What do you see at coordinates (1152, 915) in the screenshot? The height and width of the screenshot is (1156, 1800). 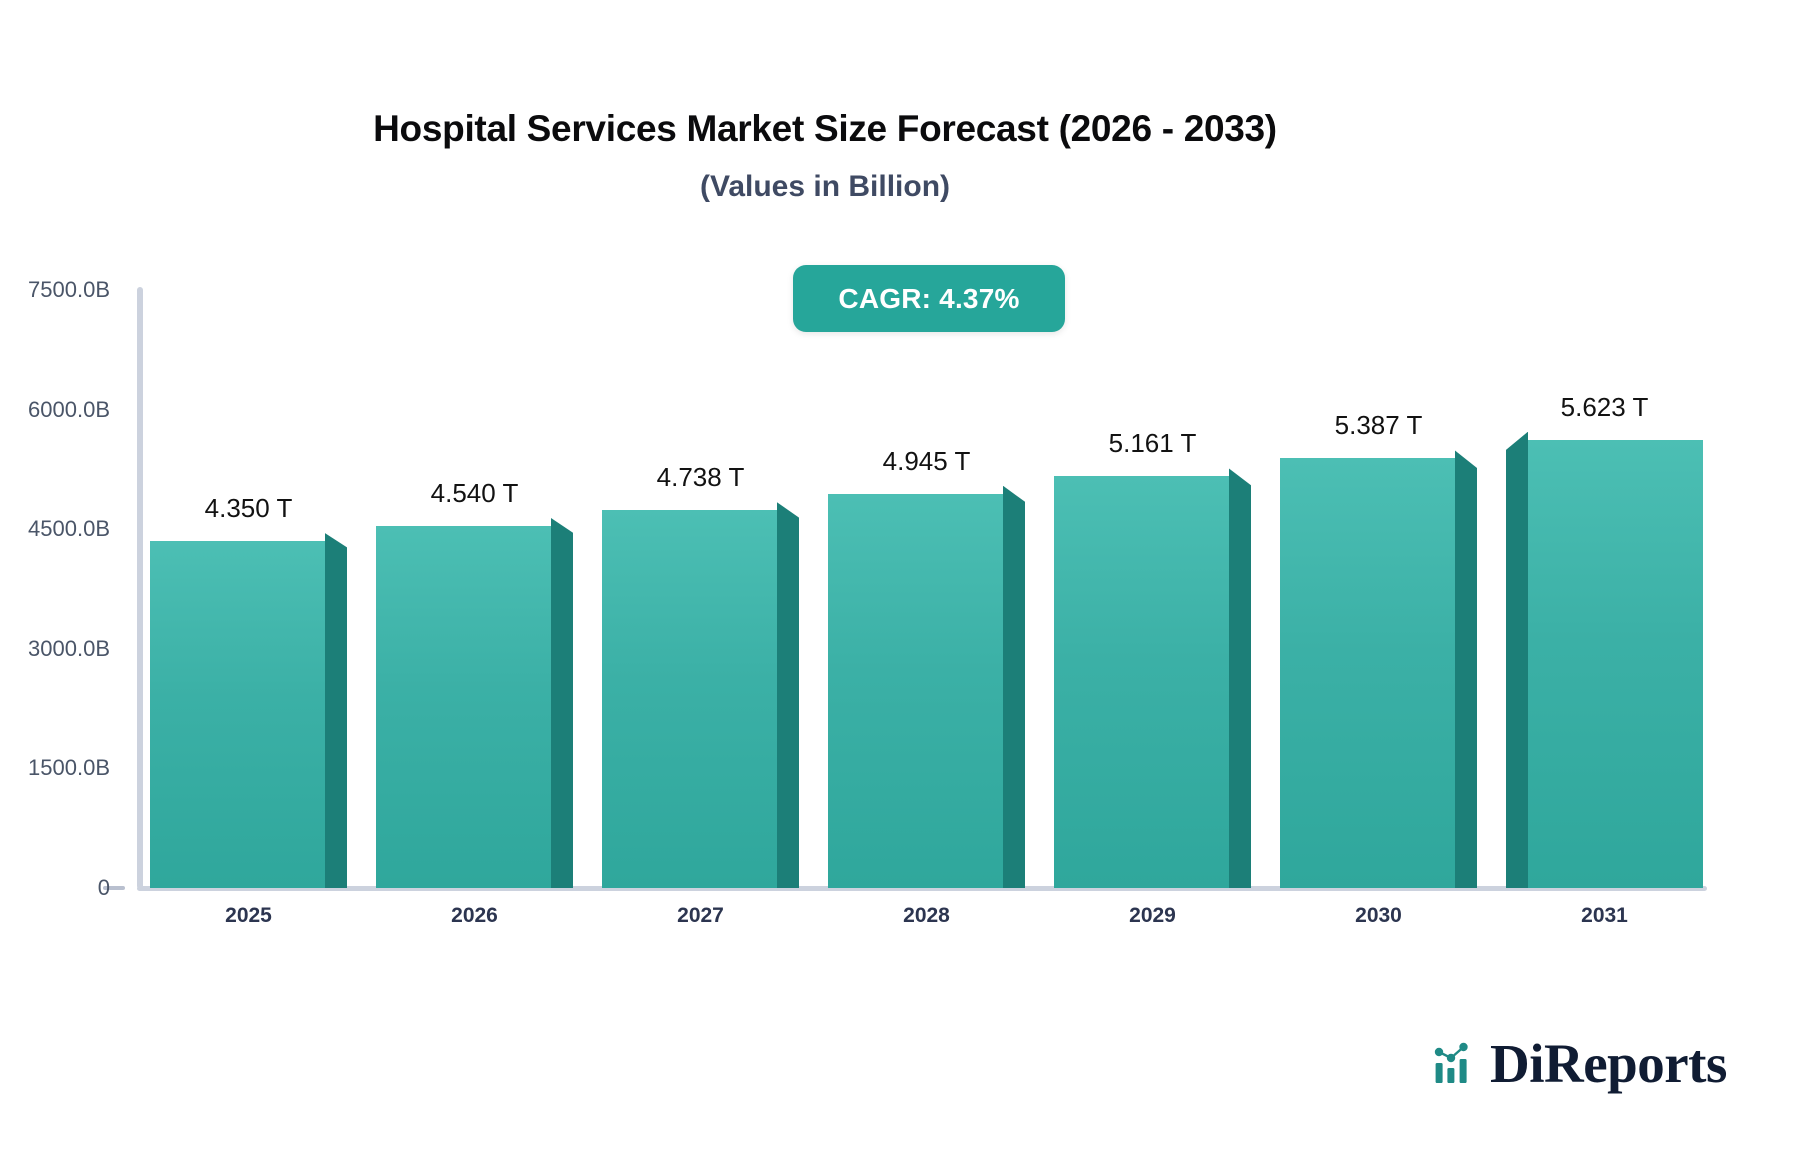 I see `x-axis-label: 2029` at bounding box center [1152, 915].